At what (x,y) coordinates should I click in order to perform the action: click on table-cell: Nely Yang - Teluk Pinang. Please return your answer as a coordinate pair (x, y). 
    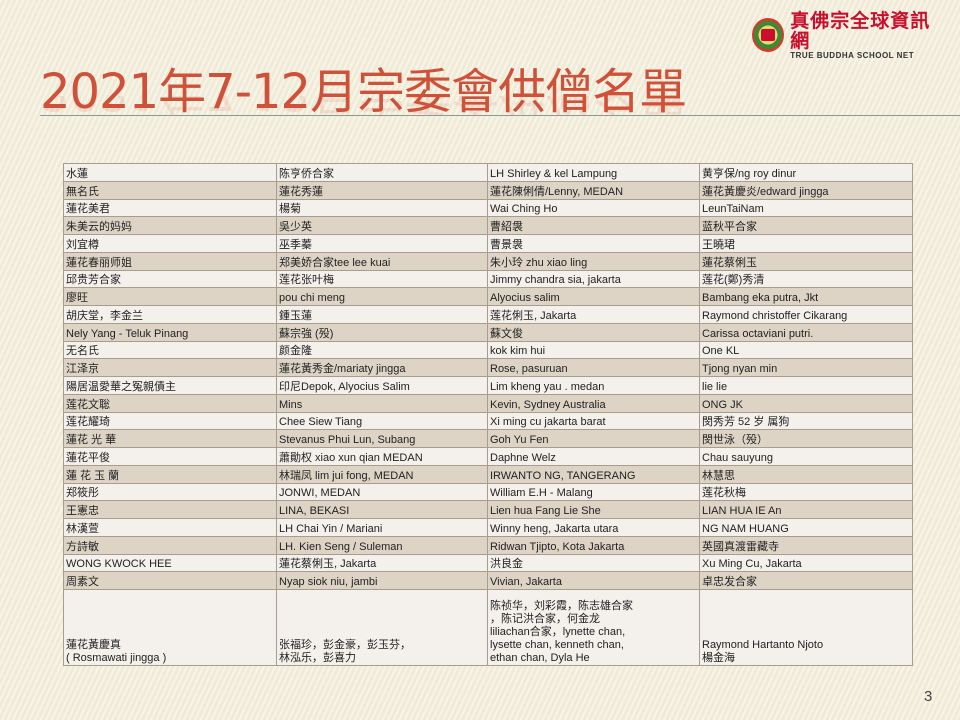
    Looking at the image, I should click on (170, 332).